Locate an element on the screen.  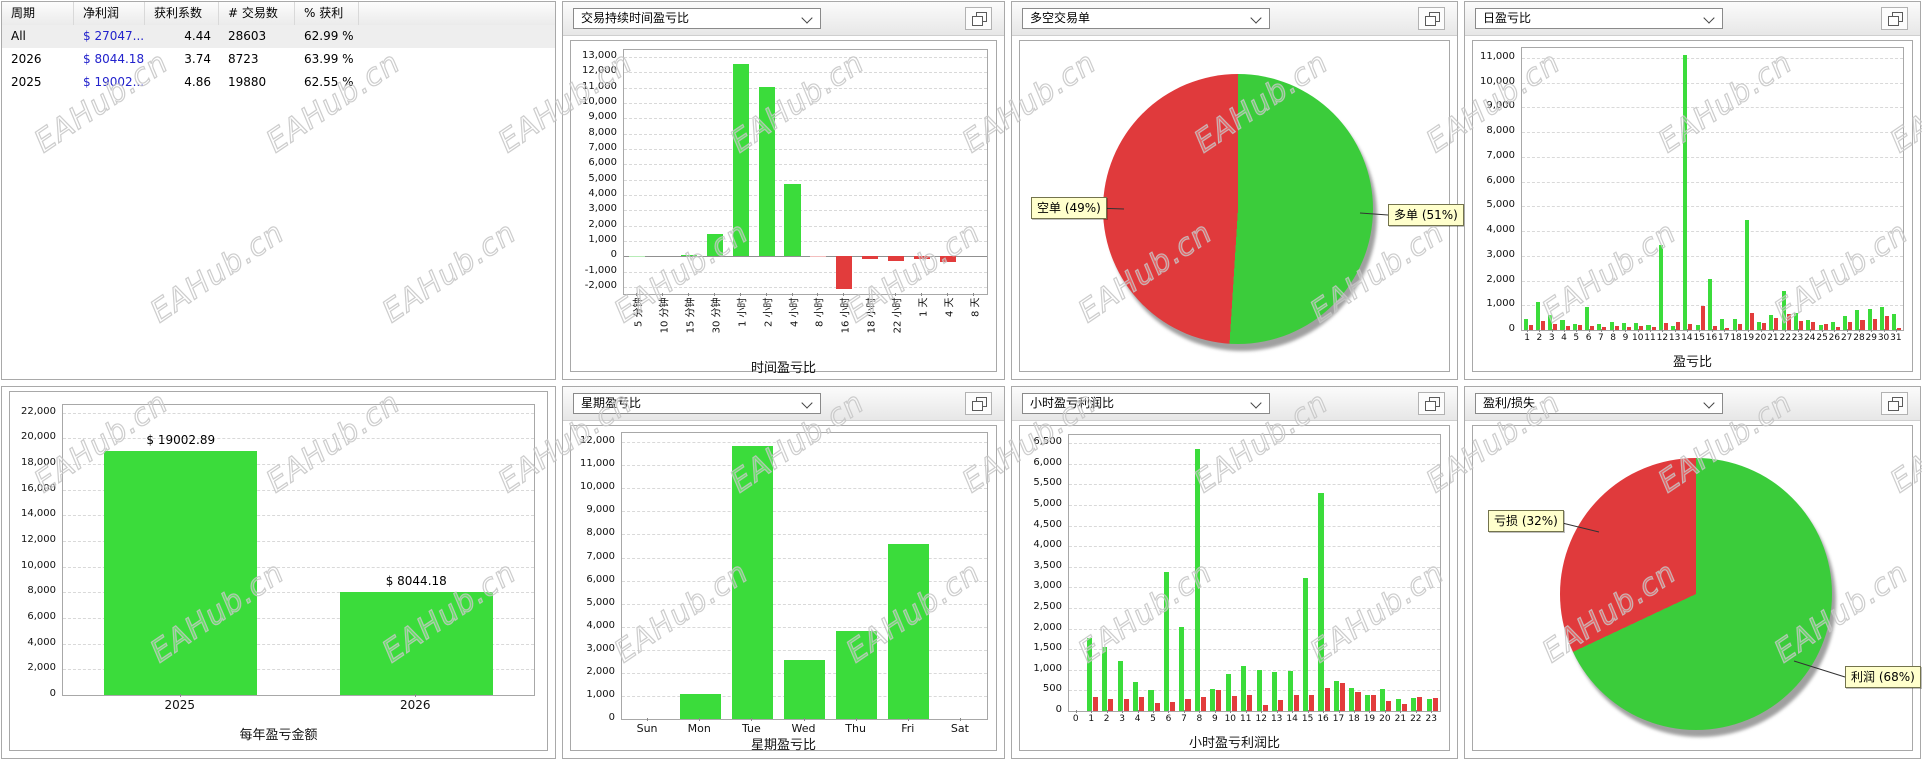
x-axis-category-label: 26 is located at coordinates (1834, 338).